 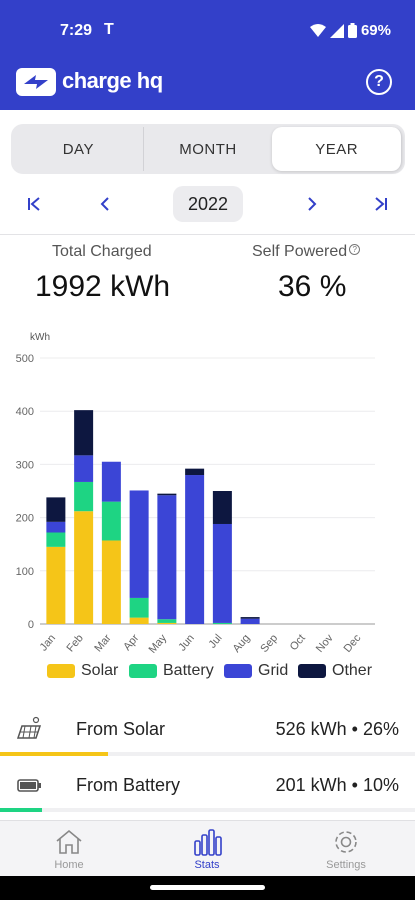 I want to click on legend-item-solar: Solar, so click(x=82, y=671).